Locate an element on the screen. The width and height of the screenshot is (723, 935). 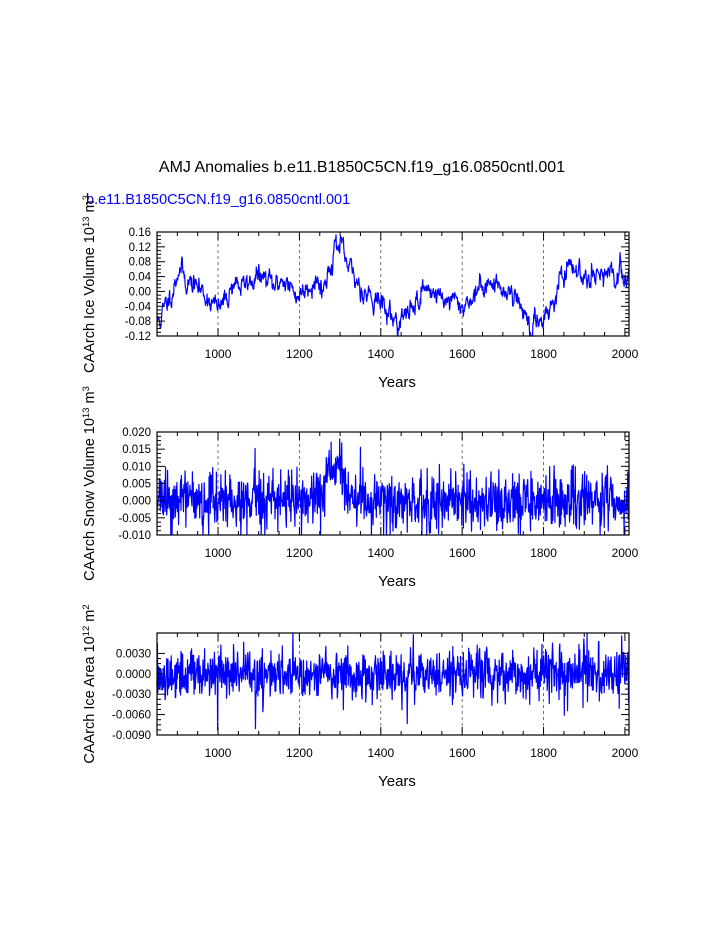
ice-area-x-tick-label: 2000 is located at coordinates (625, 753).